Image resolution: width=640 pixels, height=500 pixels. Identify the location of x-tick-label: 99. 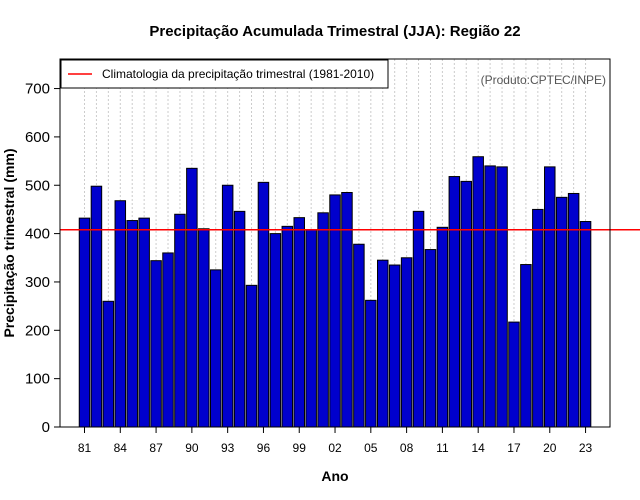
(300, 448).